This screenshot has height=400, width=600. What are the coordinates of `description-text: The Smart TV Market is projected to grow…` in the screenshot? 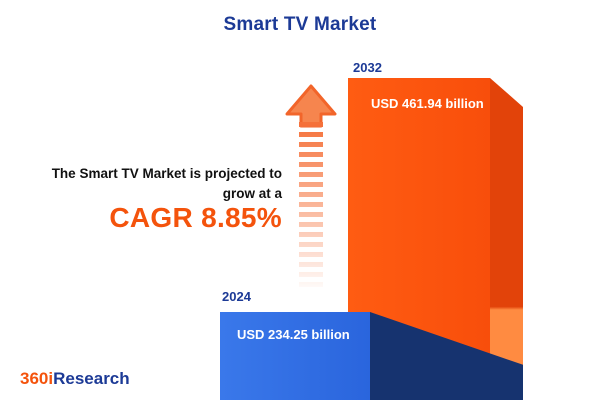 It's located at (145, 183).